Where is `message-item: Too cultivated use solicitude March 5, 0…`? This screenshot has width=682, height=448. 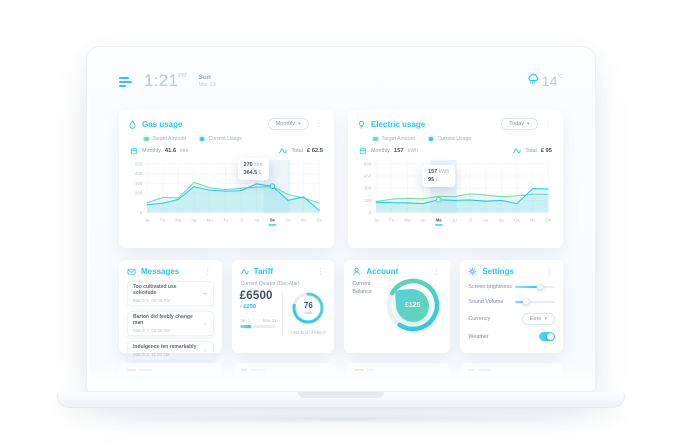 message-item: Too cultivated use solicitude March 5, 0… is located at coordinates (170, 293).